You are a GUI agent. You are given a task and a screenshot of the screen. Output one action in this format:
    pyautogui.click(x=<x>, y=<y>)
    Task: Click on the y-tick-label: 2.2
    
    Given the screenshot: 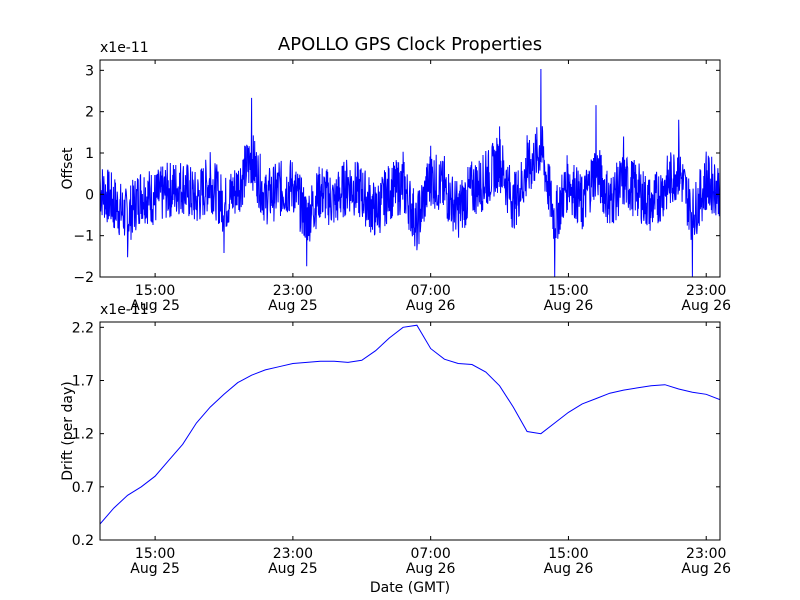 What is the action you would take?
    pyautogui.click(x=83, y=328)
    